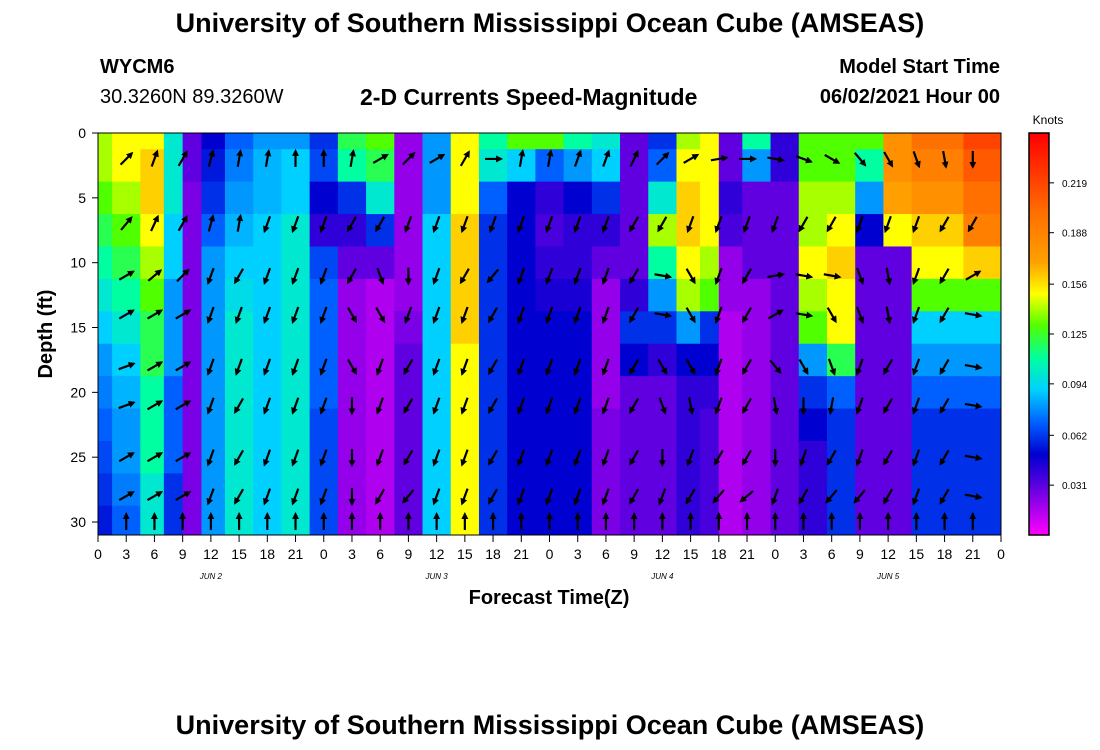  What do you see at coordinates (917, 554) in the screenshot?
I see `x-tick-label: 15` at bounding box center [917, 554].